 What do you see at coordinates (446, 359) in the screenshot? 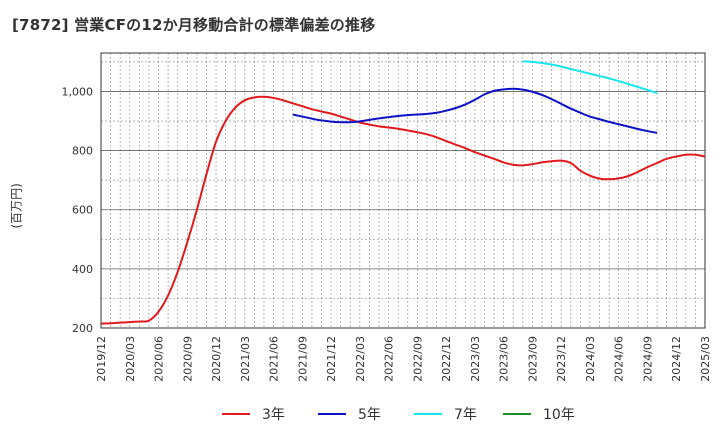
I see `x-tick-label: 2022/12` at bounding box center [446, 359].